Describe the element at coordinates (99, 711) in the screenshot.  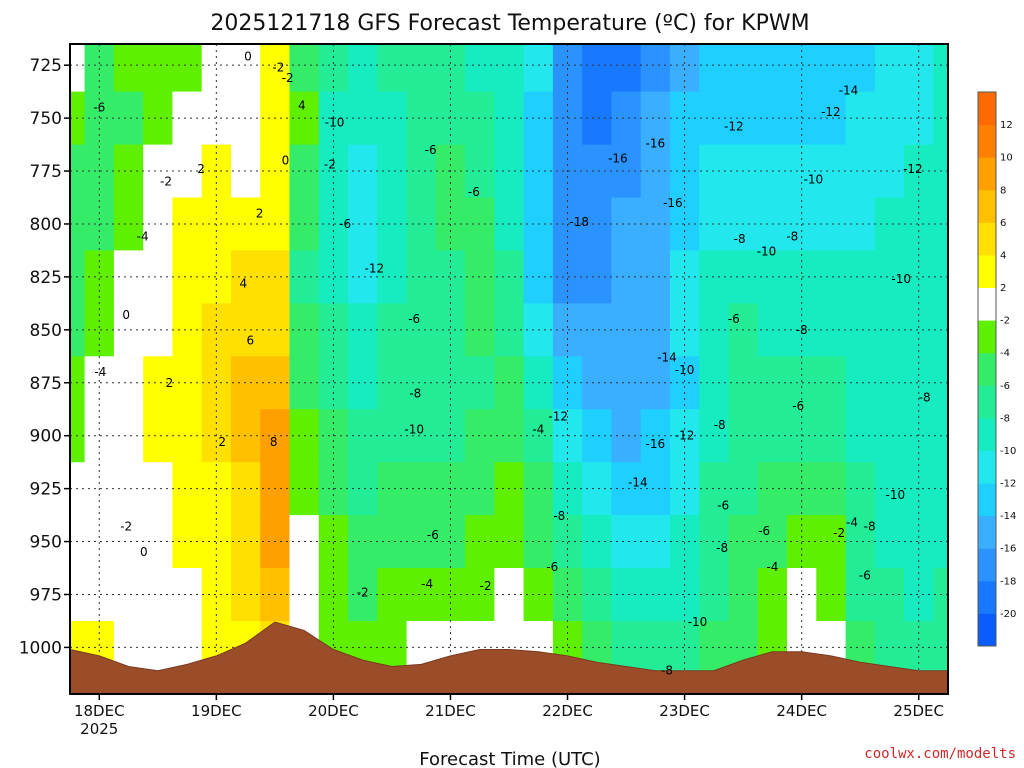
I see `x-tick-label: 18DEC` at that location.